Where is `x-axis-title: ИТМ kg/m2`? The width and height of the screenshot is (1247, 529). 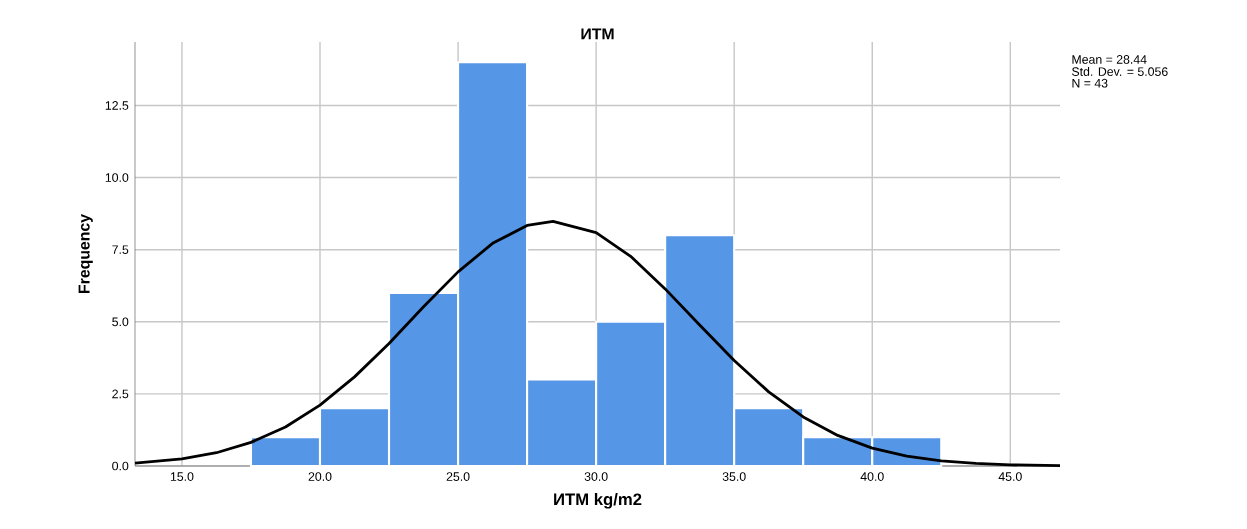
x-axis-title: ИТМ kg/m2 is located at coordinates (598, 500).